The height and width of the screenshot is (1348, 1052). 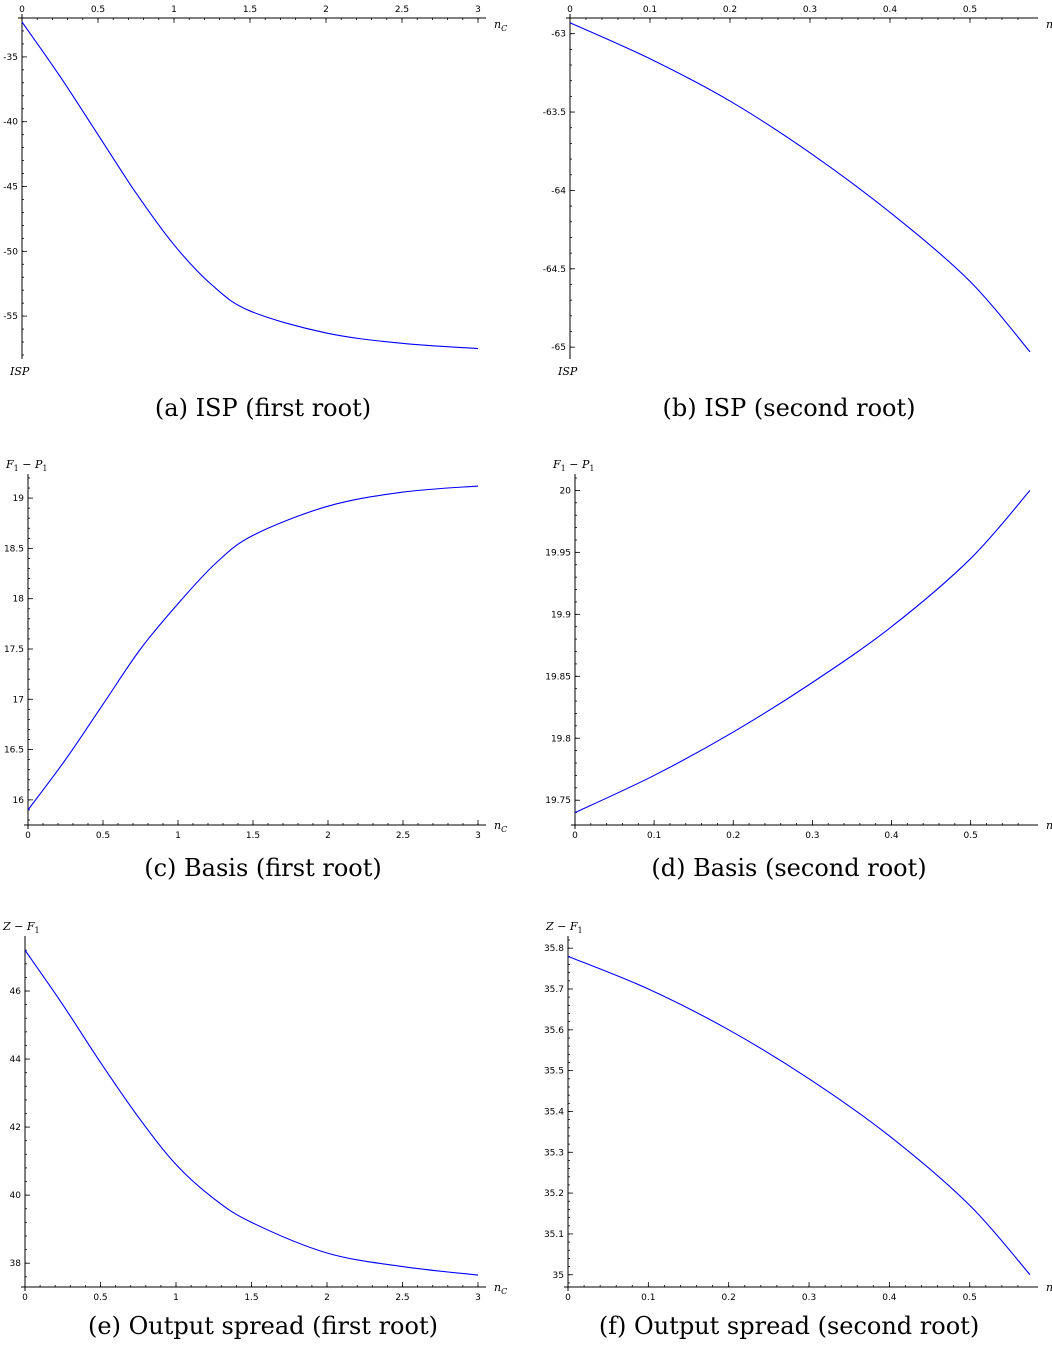 What do you see at coordinates (10, 317) in the screenshot?
I see `y-tick-label: -55` at bounding box center [10, 317].